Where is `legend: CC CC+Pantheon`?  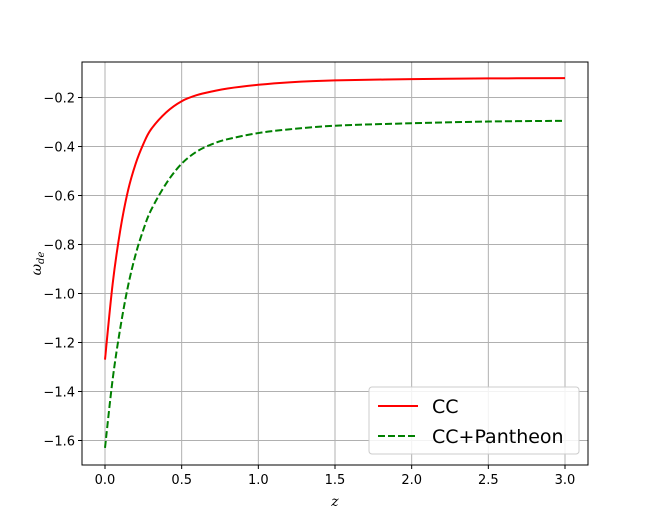
legend: CC CC+Pantheon is located at coordinates (474, 420).